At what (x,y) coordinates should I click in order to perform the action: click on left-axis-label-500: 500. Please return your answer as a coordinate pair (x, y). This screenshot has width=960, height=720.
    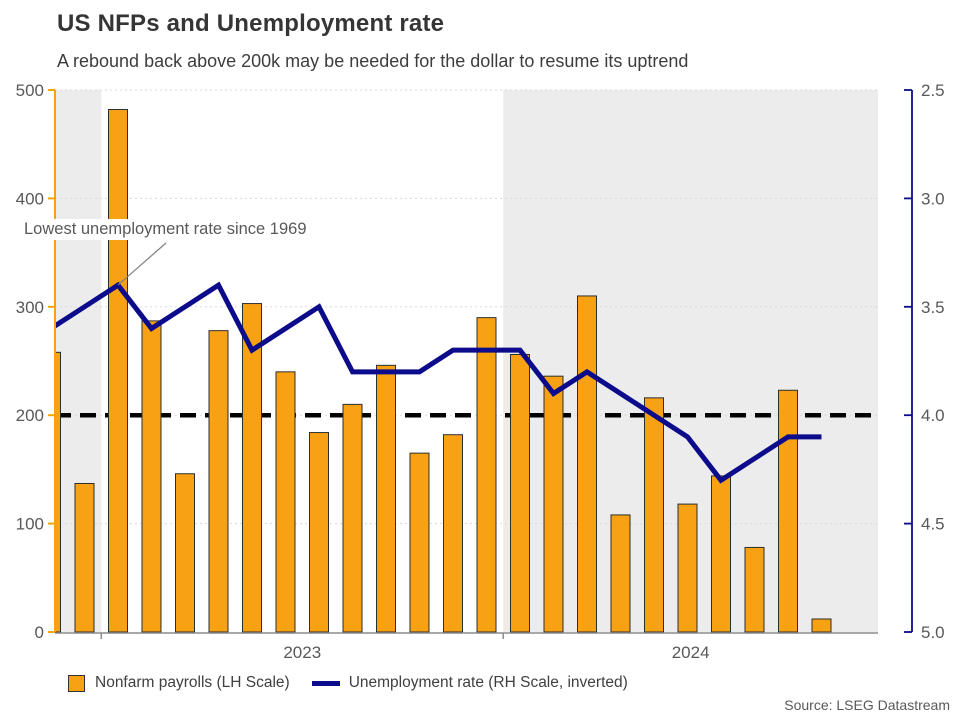
    Looking at the image, I should click on (30, 90).